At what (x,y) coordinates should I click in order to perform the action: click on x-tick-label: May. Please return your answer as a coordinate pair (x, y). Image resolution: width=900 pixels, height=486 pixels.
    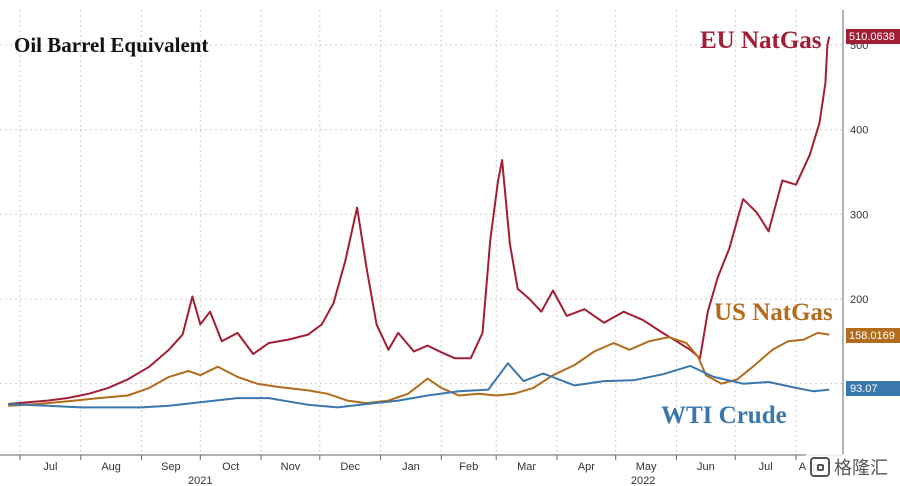
    Looking at the image, I should click on (646, 467).